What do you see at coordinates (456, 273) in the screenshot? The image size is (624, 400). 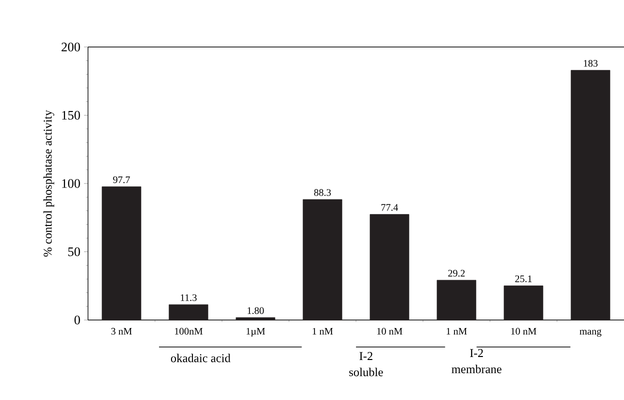 I see `data-label: 29.2` at bounding box center [456, 273].